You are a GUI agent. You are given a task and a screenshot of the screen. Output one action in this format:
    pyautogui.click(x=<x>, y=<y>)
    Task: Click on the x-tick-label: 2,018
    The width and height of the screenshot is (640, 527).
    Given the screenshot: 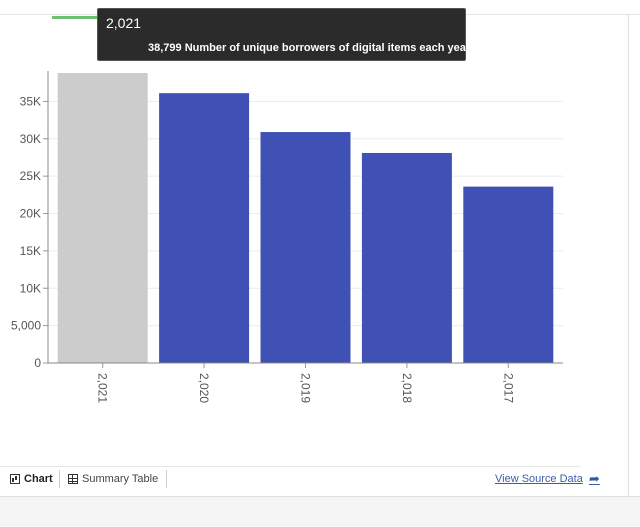 What is the action you would take?
    pyautogui.click(x=407, y=388)
    